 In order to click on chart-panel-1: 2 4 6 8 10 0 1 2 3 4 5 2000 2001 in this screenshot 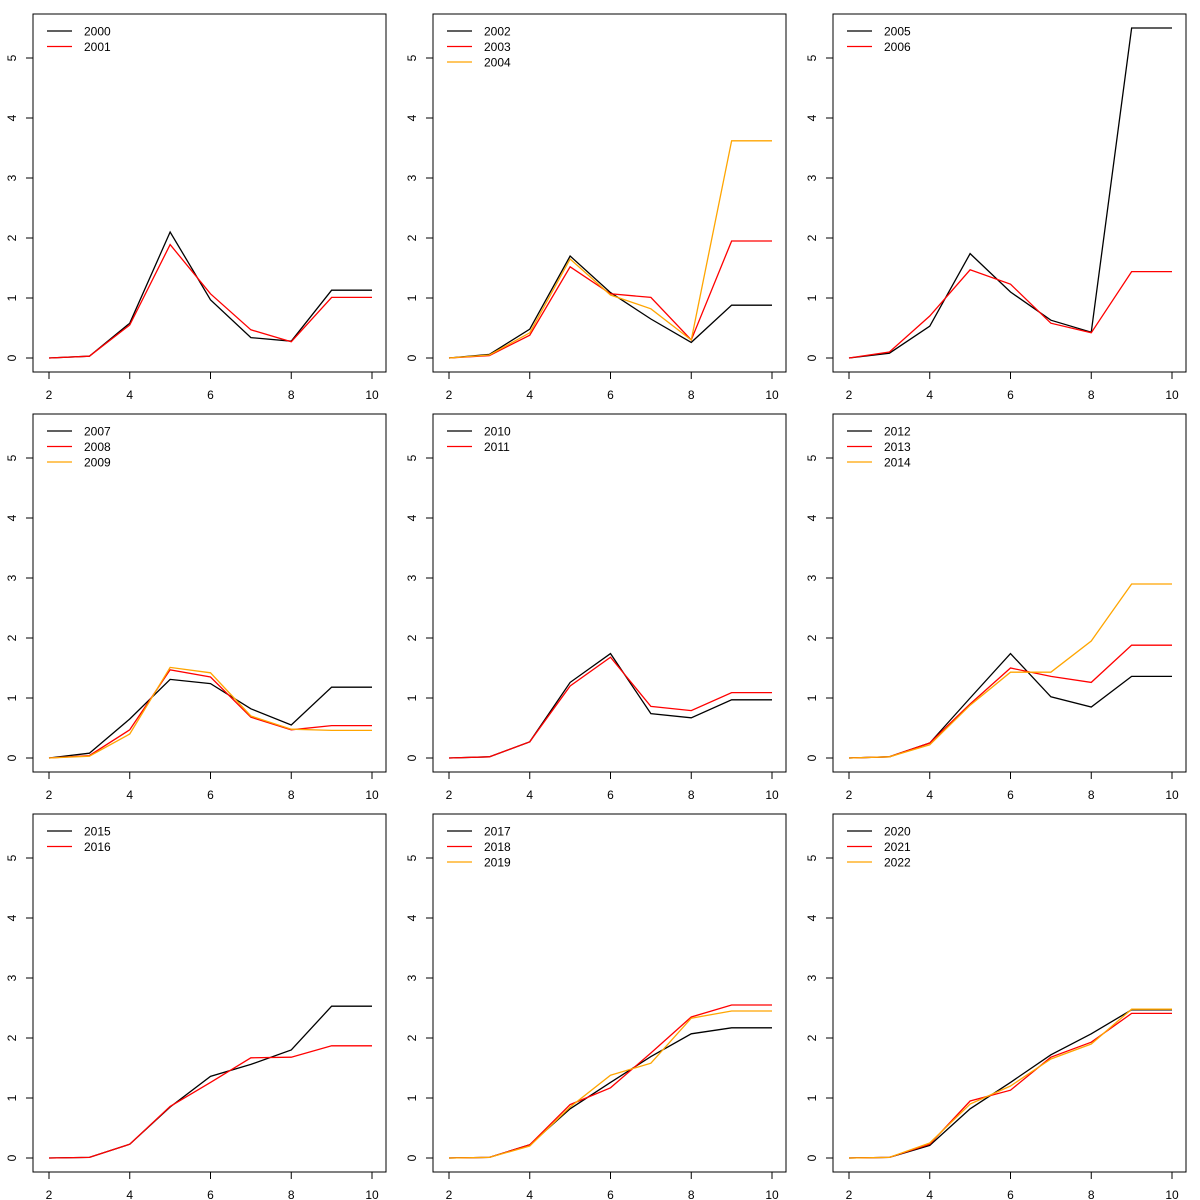, I will do `click(200, 200)`.